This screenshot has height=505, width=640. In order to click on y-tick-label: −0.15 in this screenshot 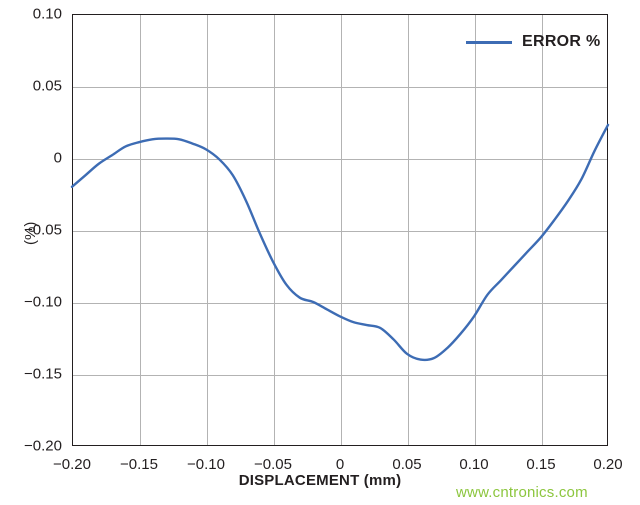, I will do `click(43, 374)`.